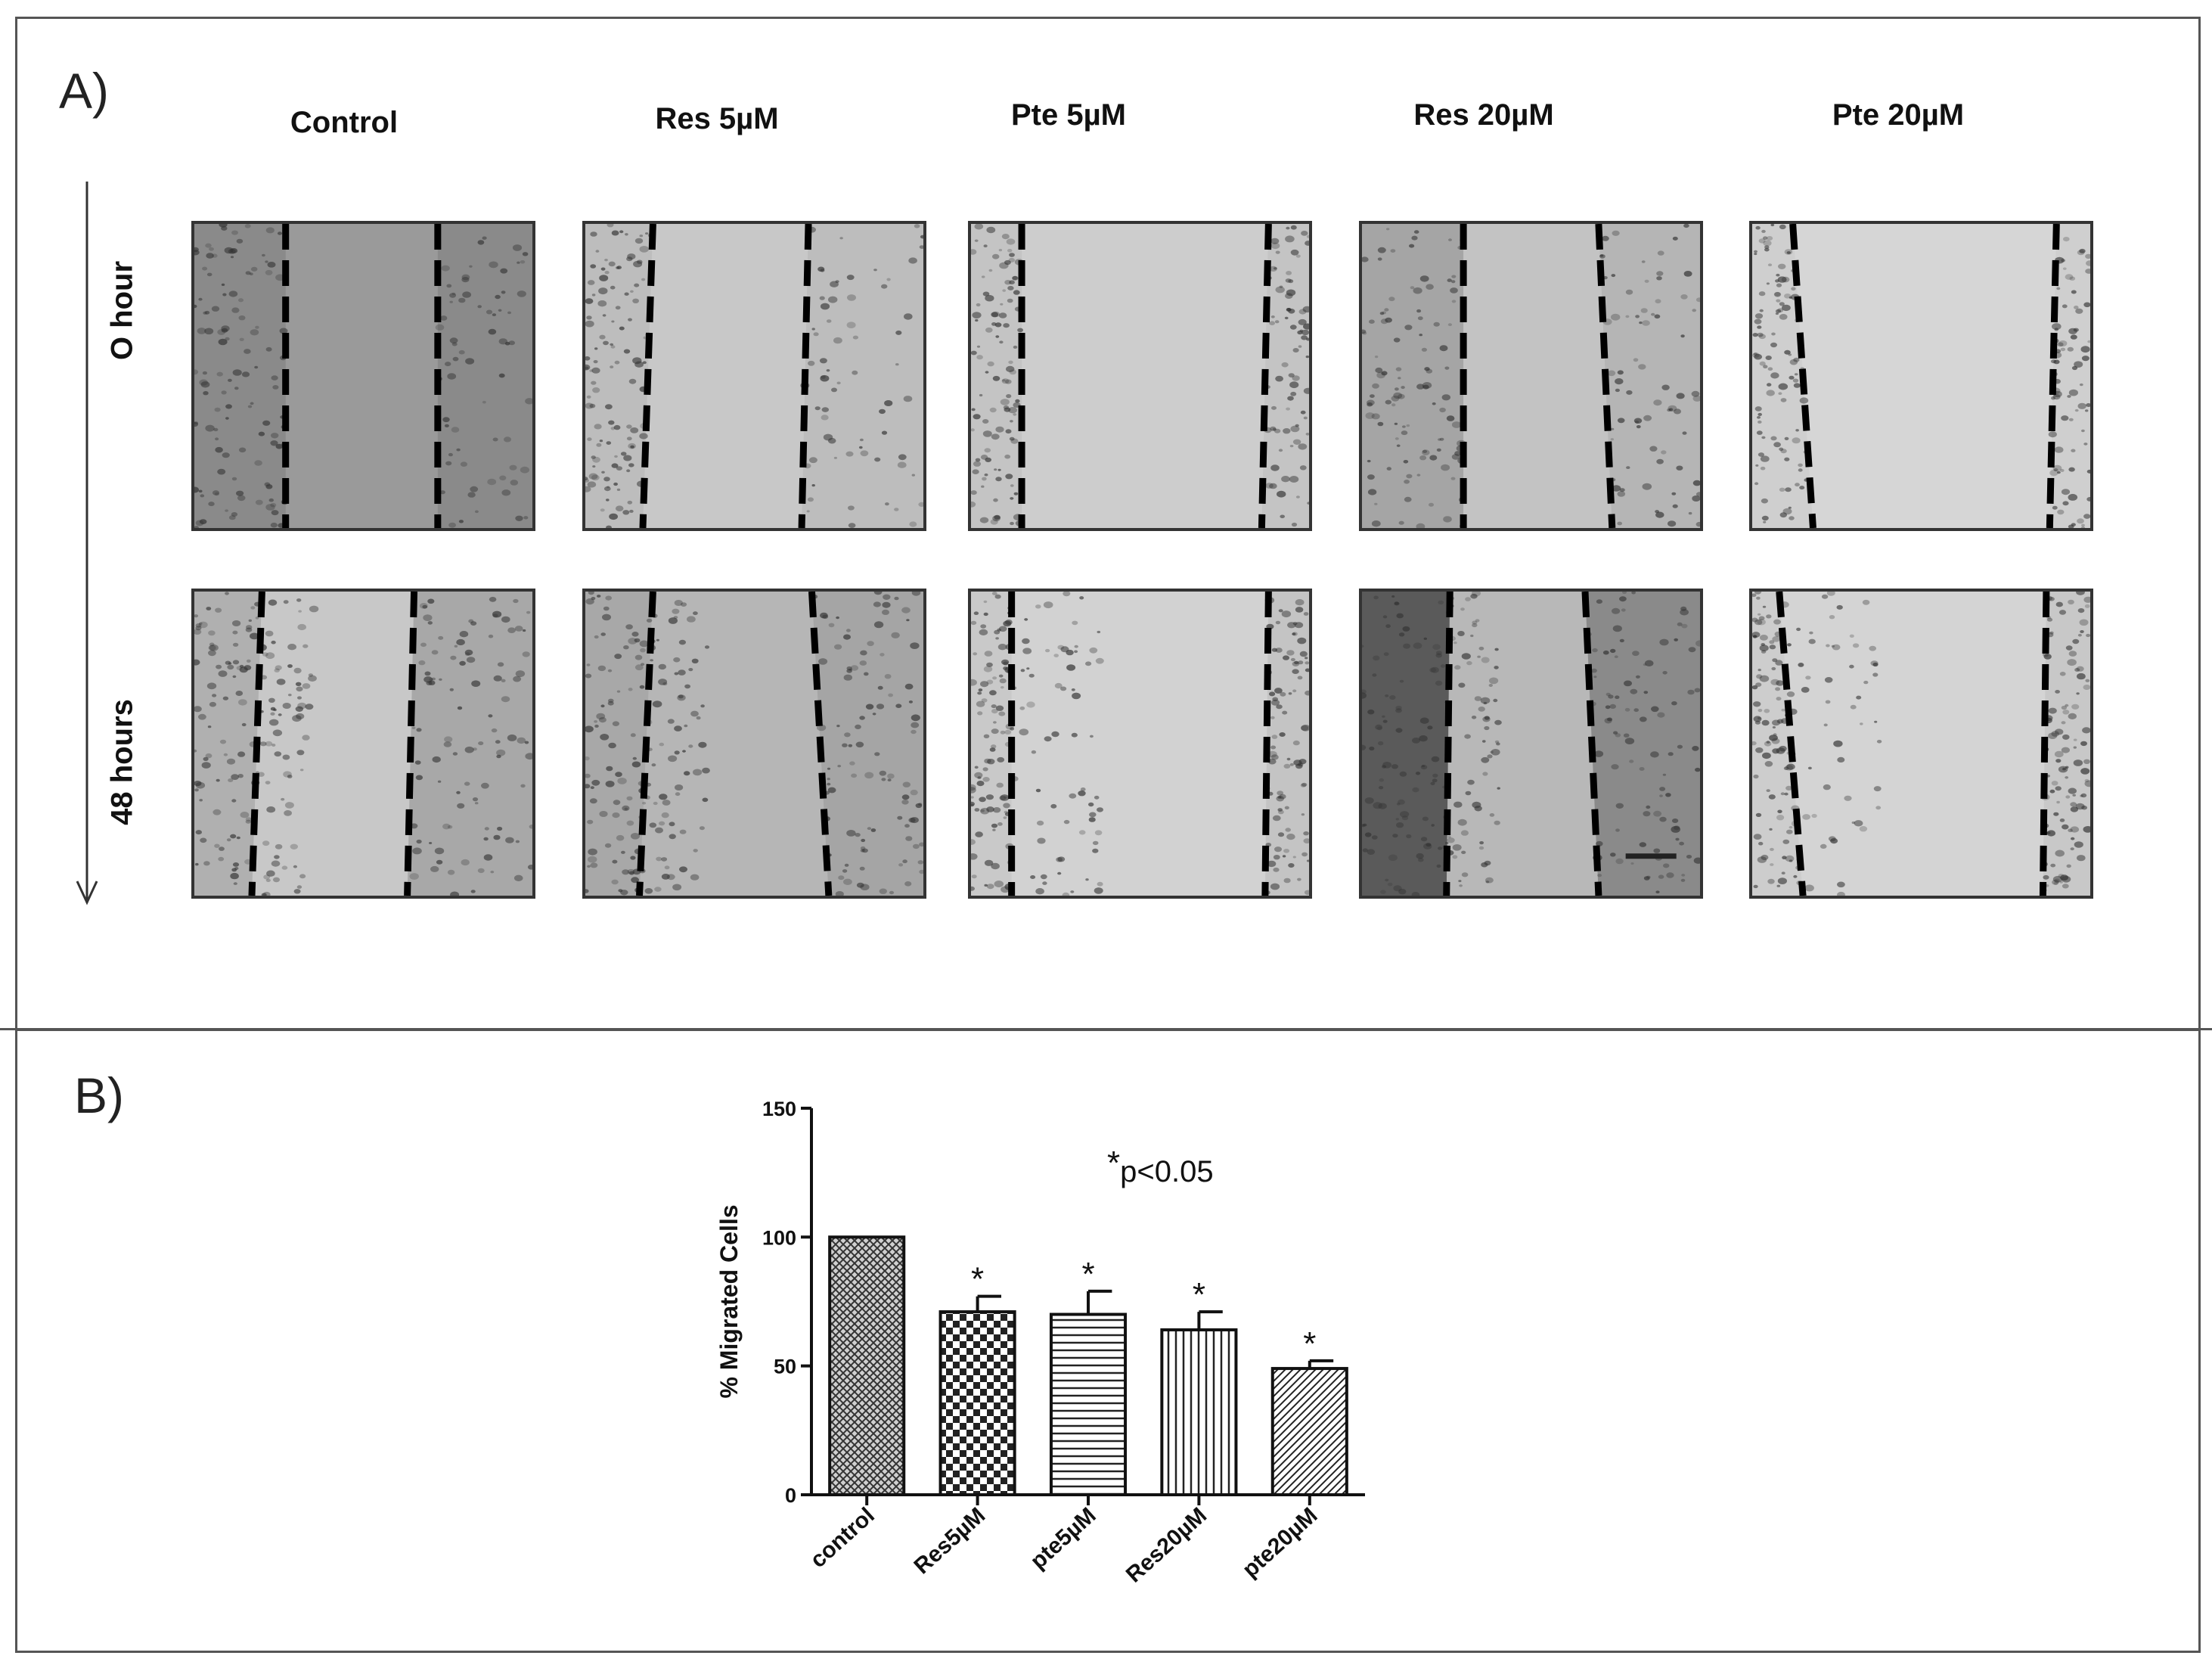 The height and width of the screenshot is (1668, 2212). Describe the element at coordinates (345, 122) in the screenshot. I see `column-label-control: Control` at that location.